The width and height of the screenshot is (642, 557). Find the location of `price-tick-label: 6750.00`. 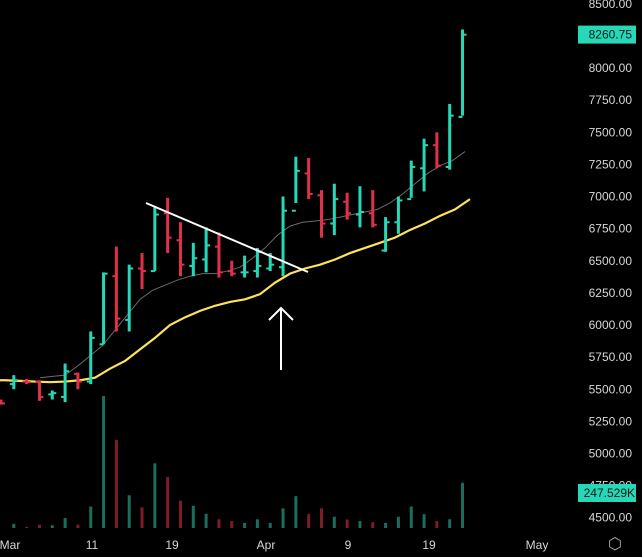

price-tick-label: 6750.00 is located at coordinates (611, 229).